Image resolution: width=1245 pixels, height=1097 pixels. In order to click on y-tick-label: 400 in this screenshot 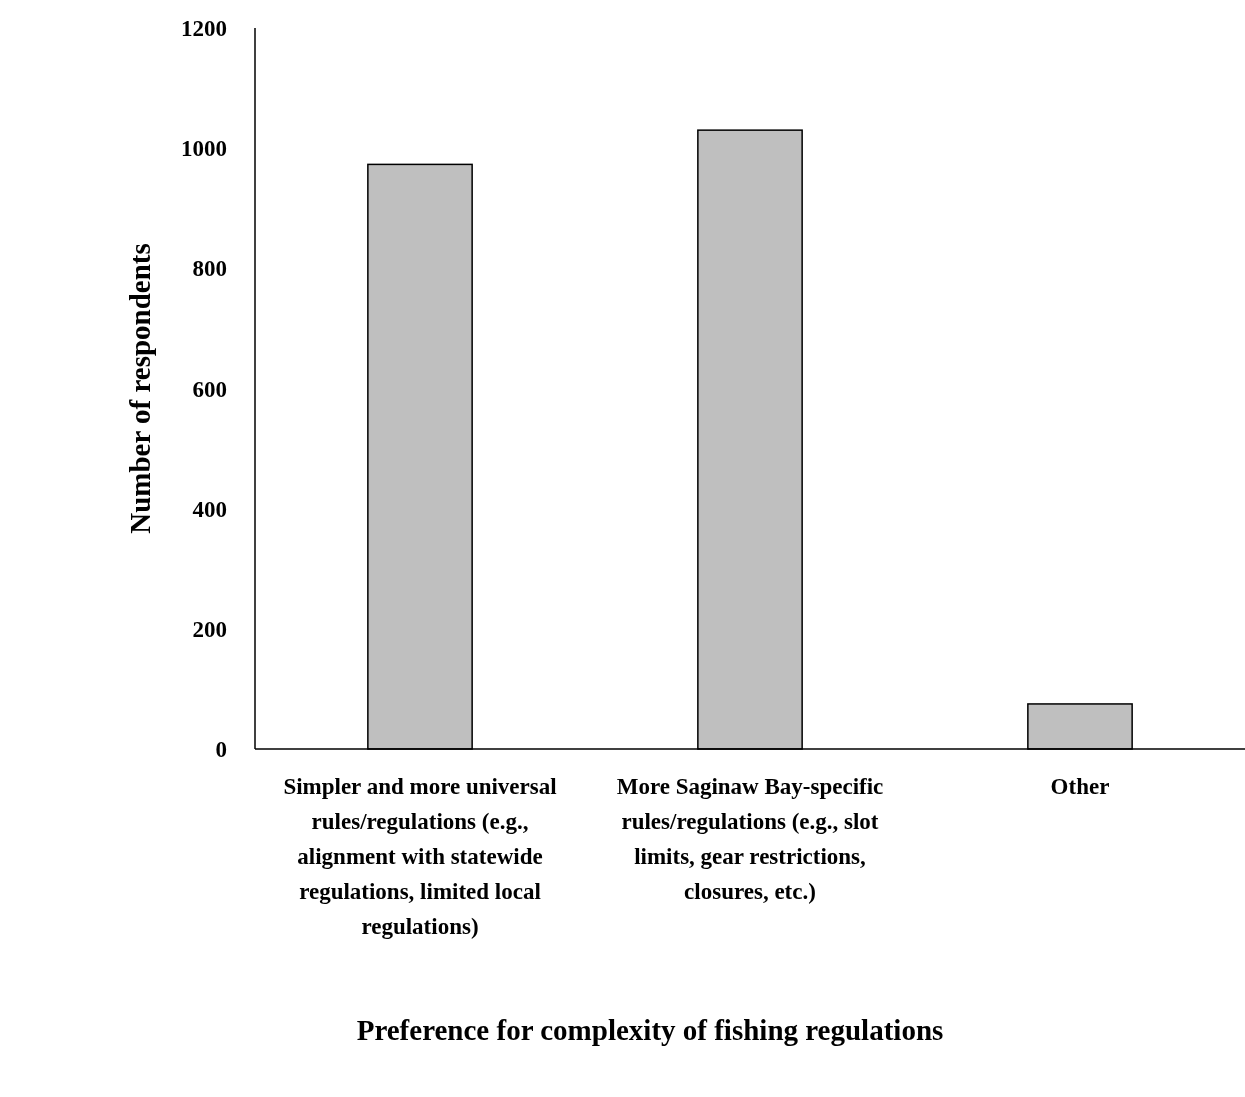, I will do `click(209, 509)`.